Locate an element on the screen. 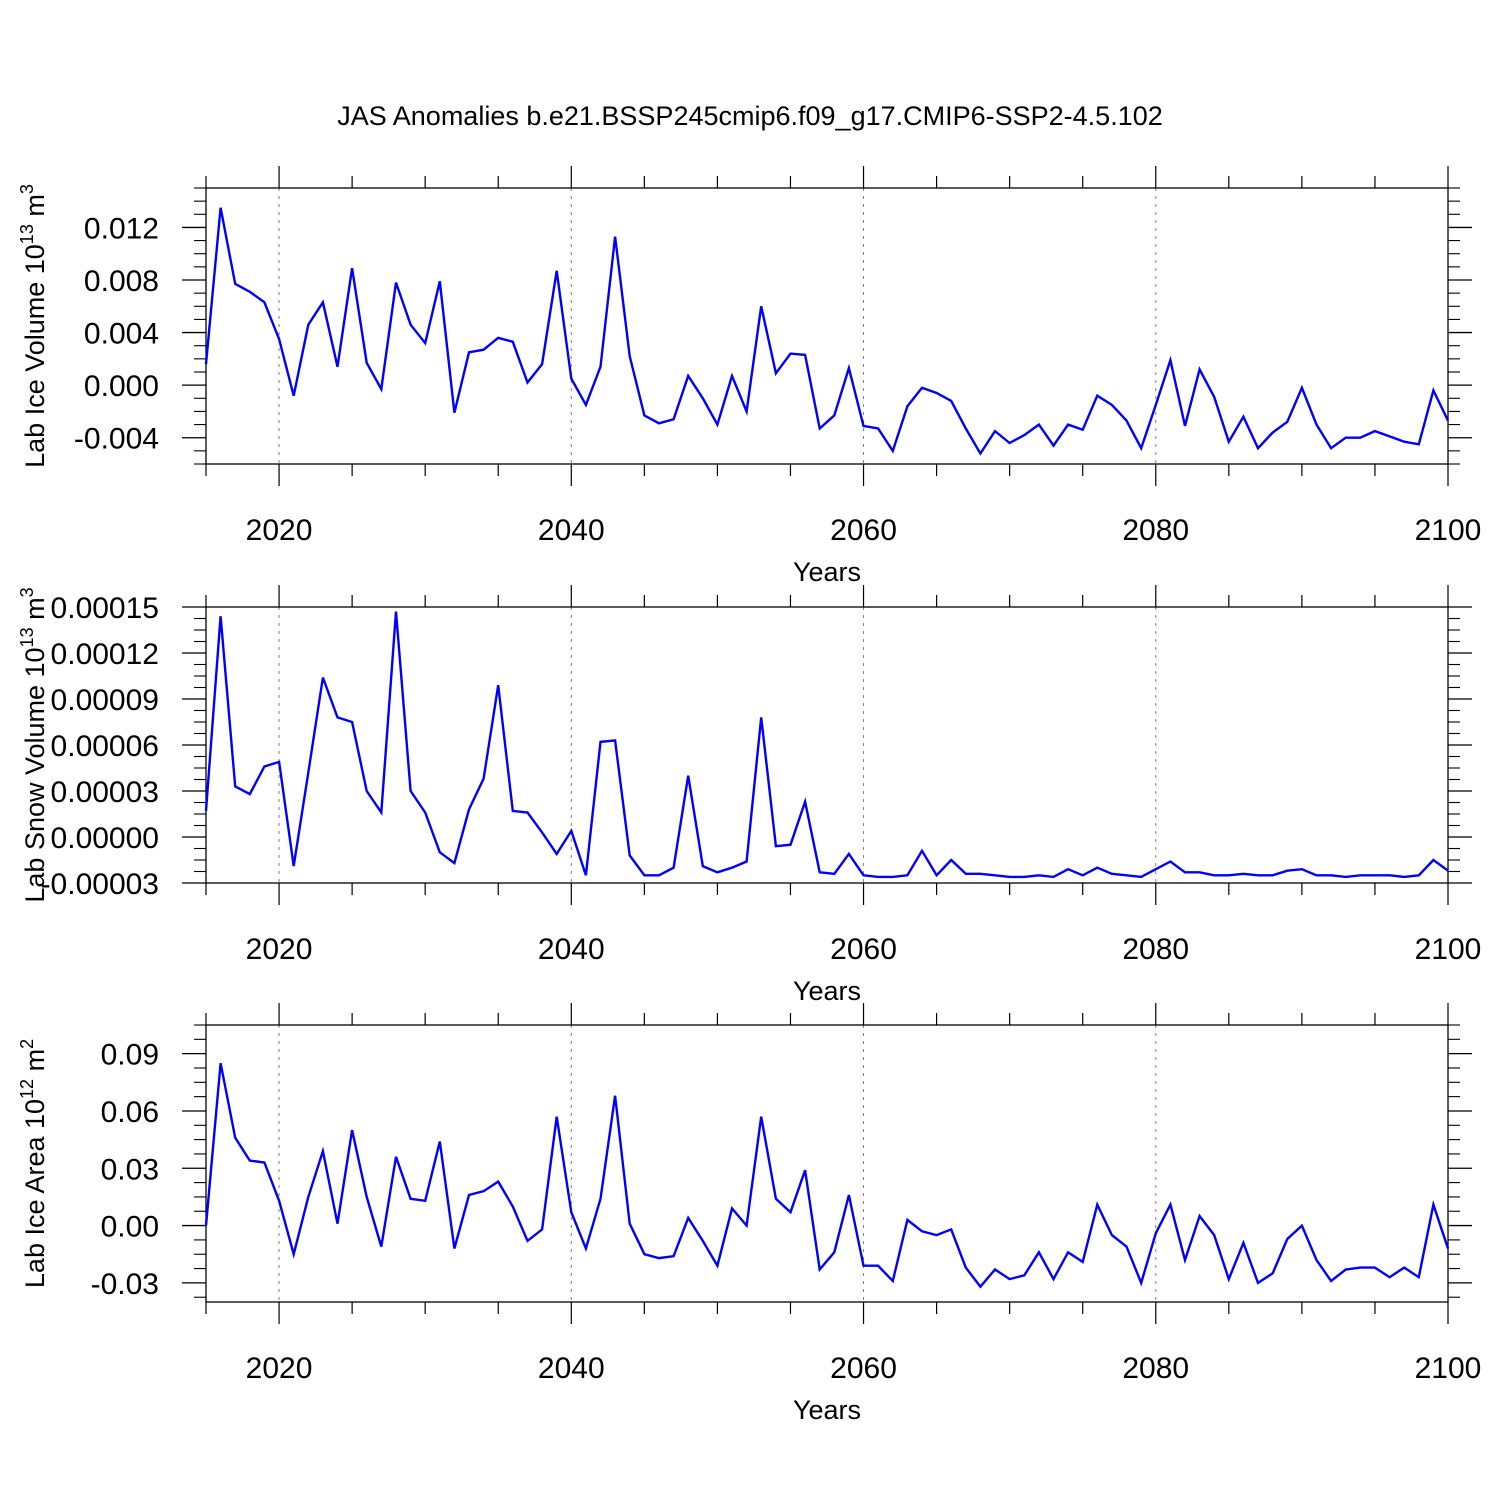 The width and height of the screenshot is (1500, 1500). y-axis-label: Lab Ice Area 1012 m2 is located at coordinates (33, 1163).